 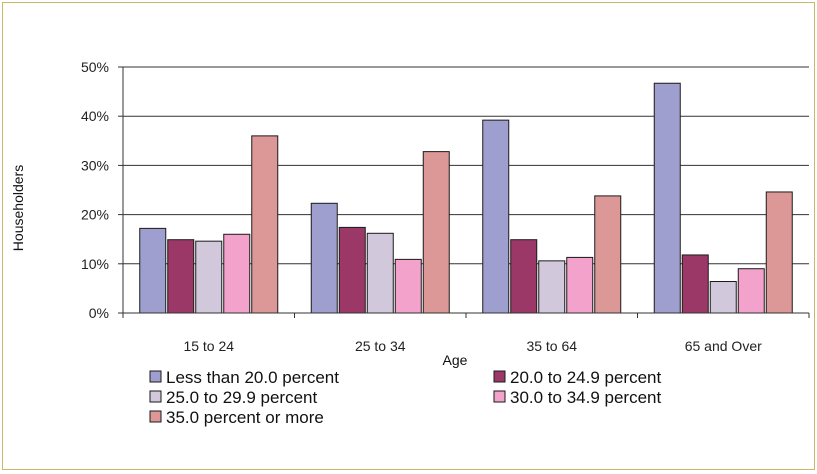 What do you see at coordinates (252, 377) in the screenshot?
I see `legend-label-1: Less than 20.0 percent` at bounding box center [252, 377].